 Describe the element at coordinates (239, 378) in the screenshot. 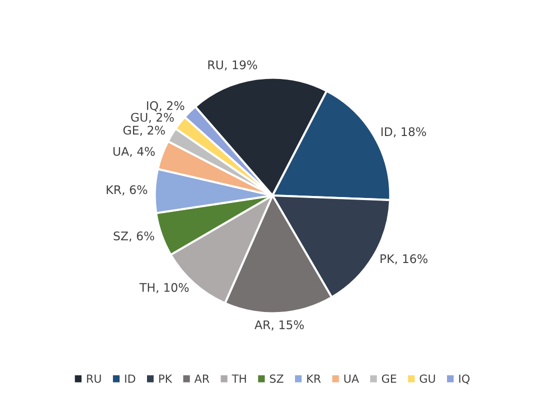

I see `legend-label: TH` at that location.